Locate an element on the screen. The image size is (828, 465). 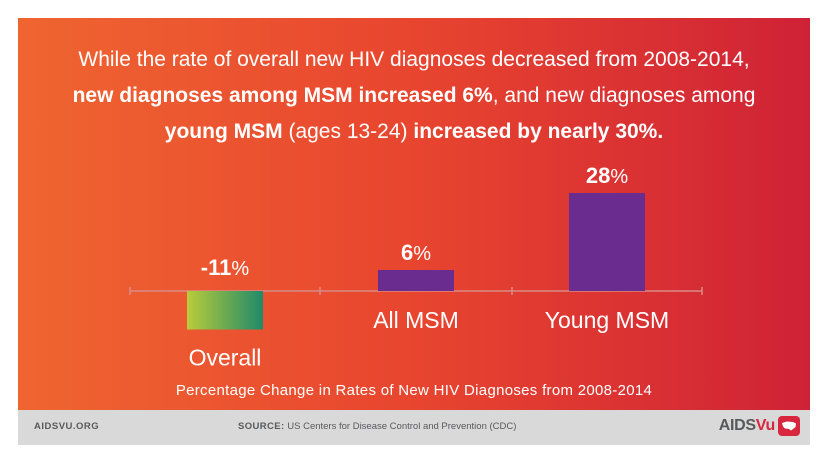
source-label: SOURCE: is located at coordinates (261, 426).